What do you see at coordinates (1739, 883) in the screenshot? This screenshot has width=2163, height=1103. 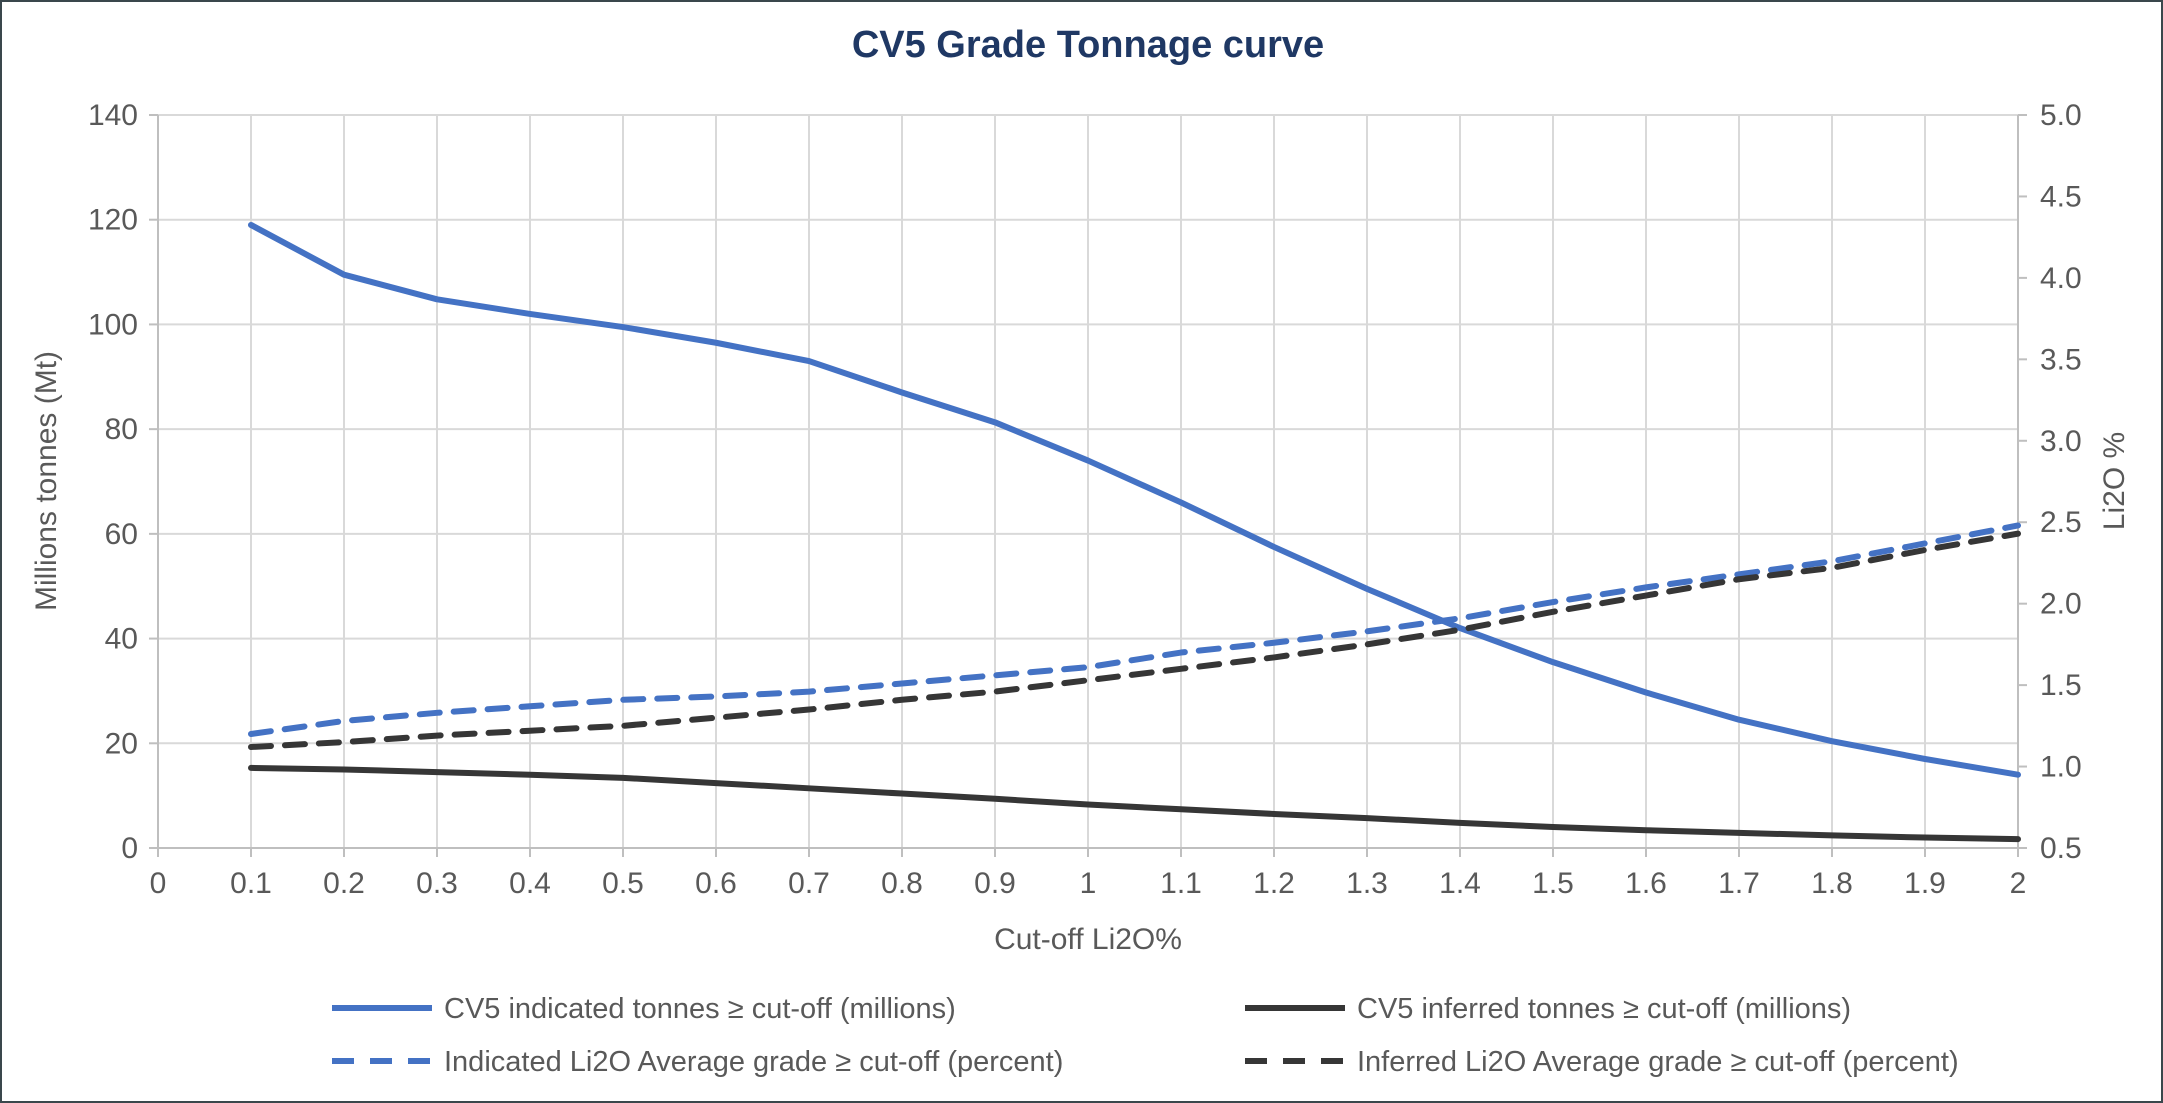 I see `x-tick-label: 1.7` at bounding box center [1739, 883].